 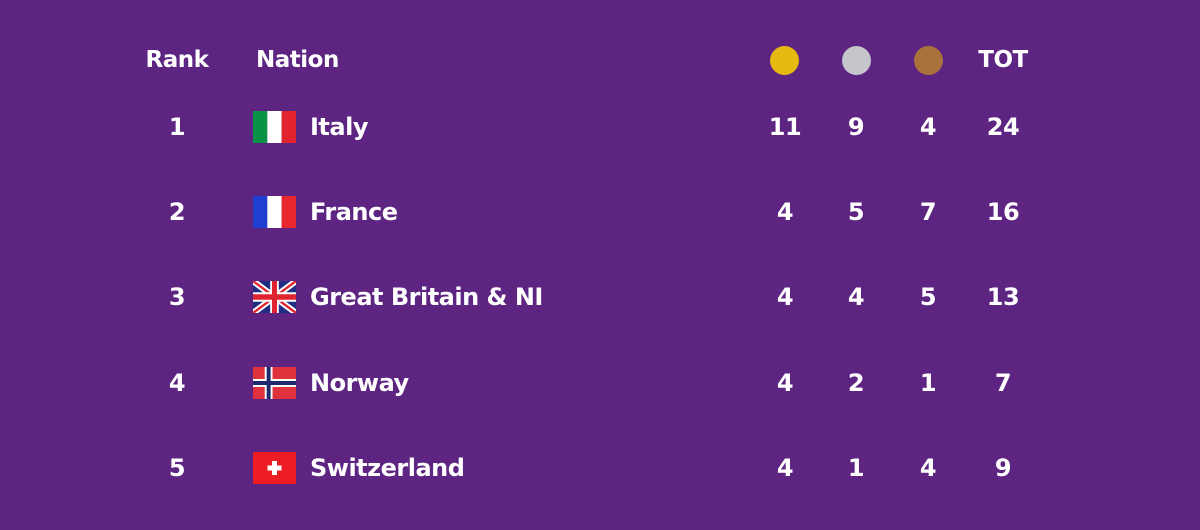 I want to click on silver-count: 9, so click(x=856, y=127).